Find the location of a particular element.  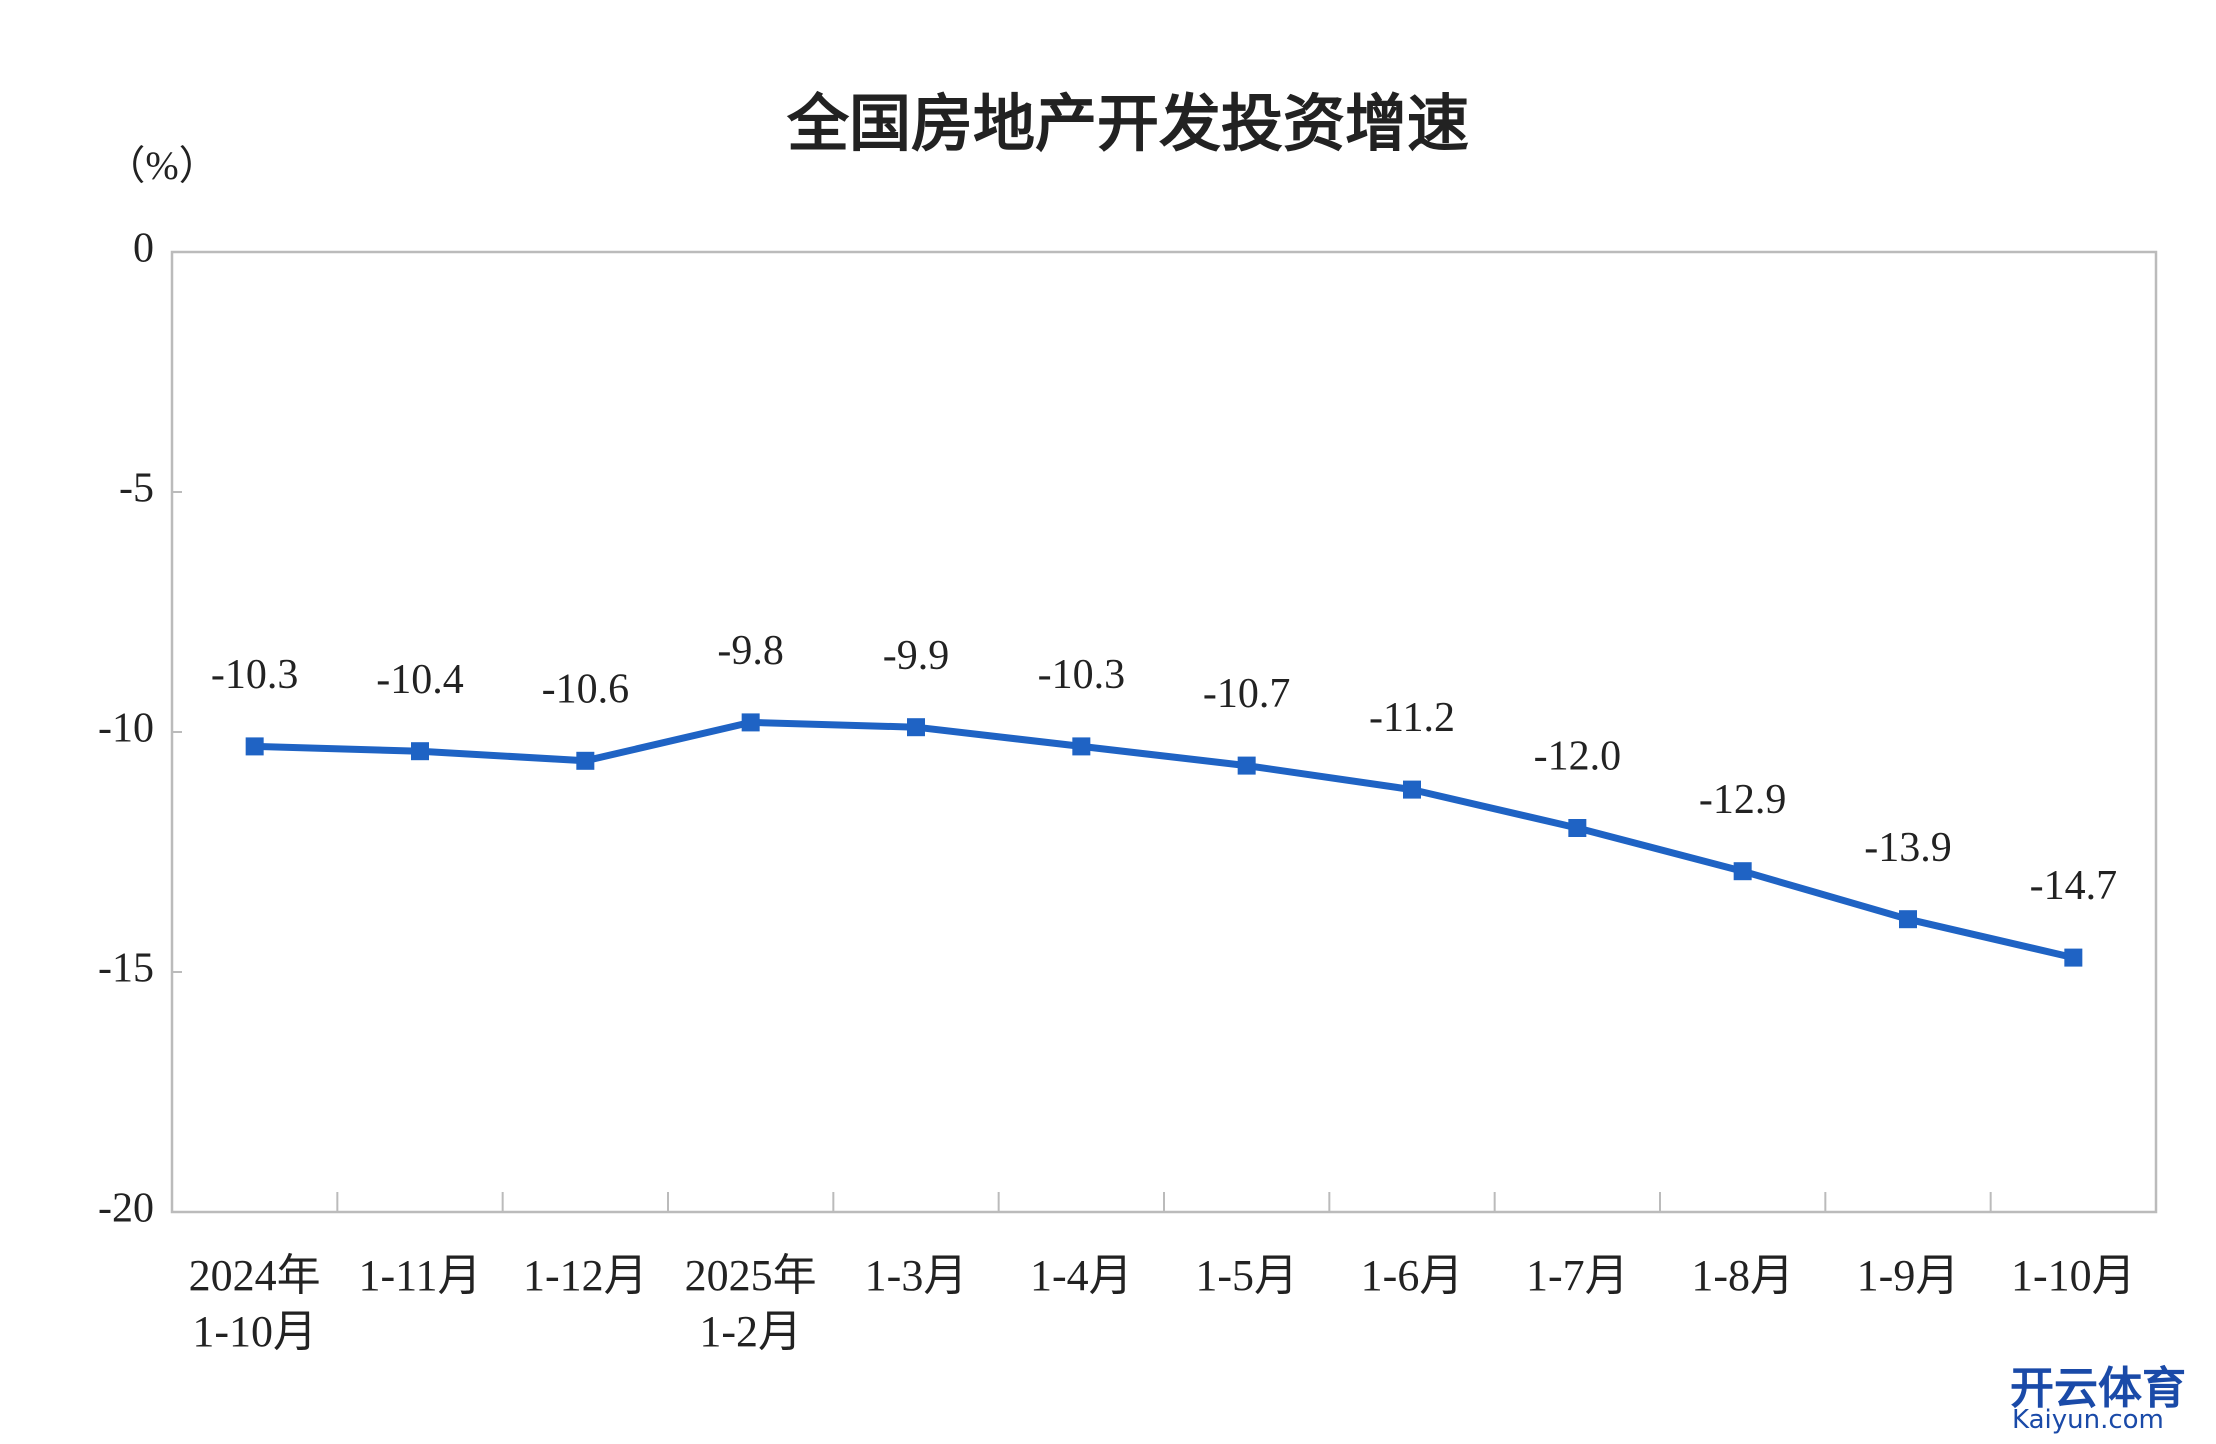

y-tick-label: -5 is located at coordinates (136, 489).